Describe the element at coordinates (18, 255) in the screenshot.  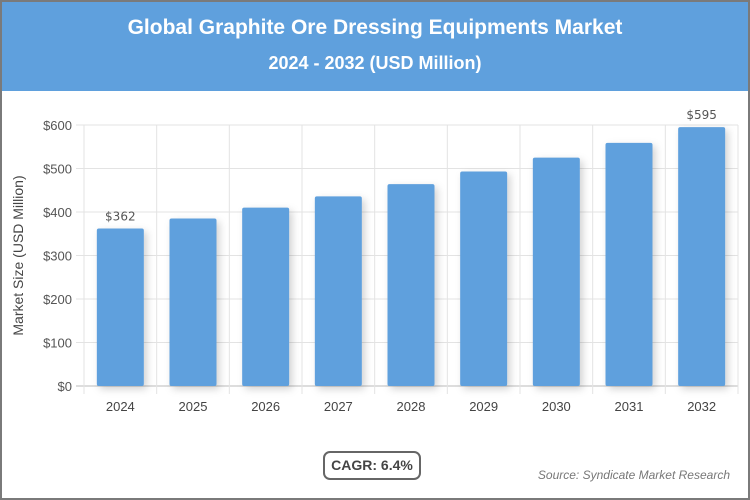
I see `y-axis-title: Market Size (USD Million)` at that location.